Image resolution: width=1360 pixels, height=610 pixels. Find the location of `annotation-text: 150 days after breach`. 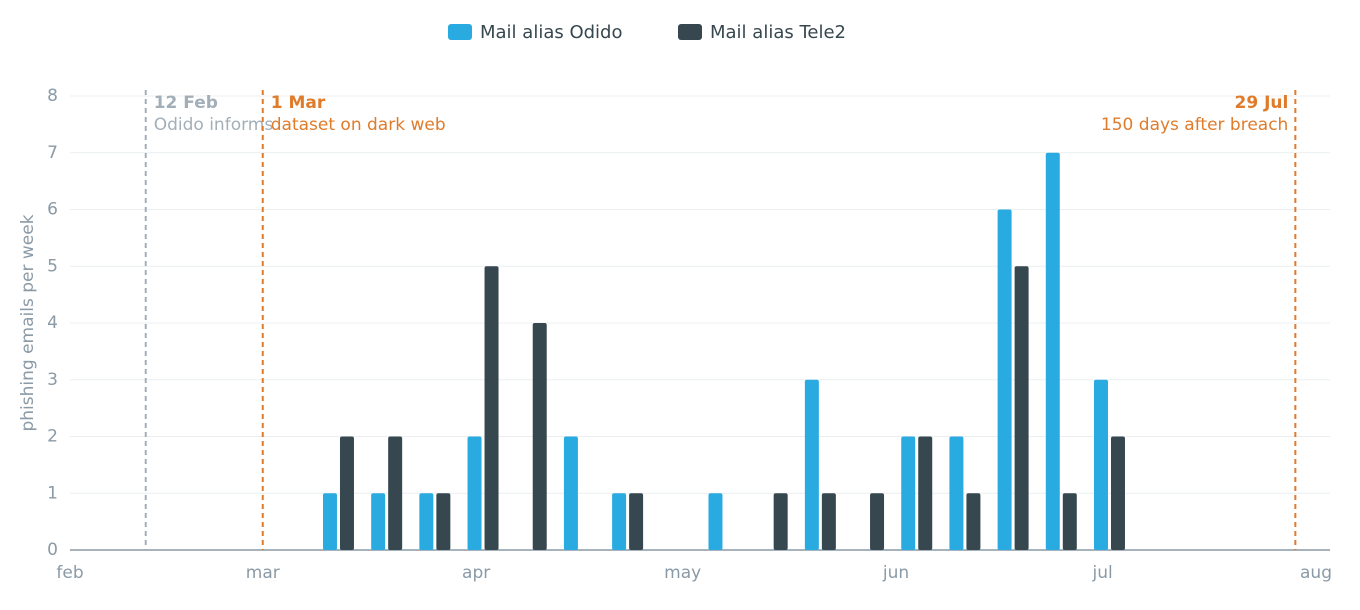

annotation-text: 150 days after breach is located at coordinates (1194, 125).